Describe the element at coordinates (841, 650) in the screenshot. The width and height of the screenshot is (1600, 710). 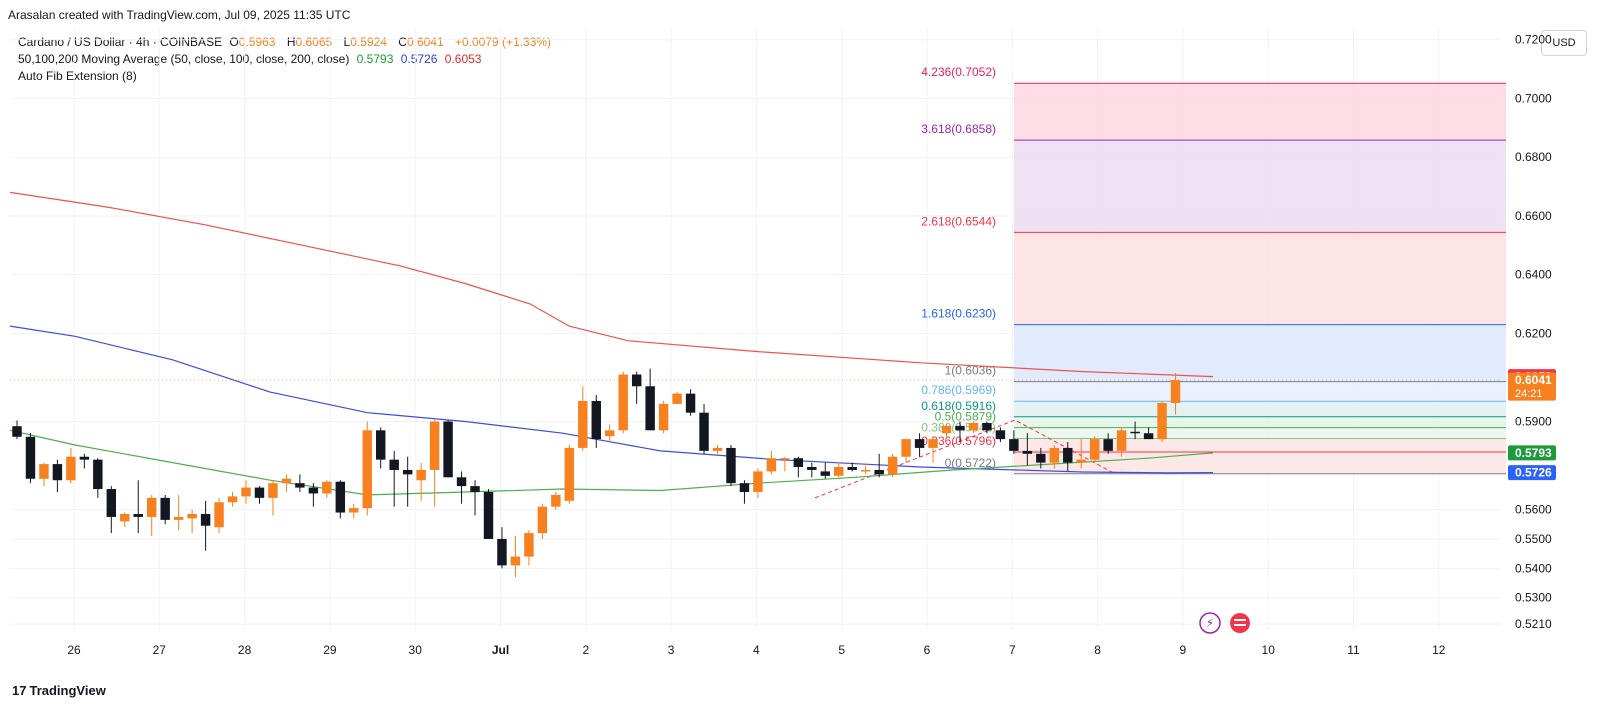
I see `time-tick-label: 5` at that location.